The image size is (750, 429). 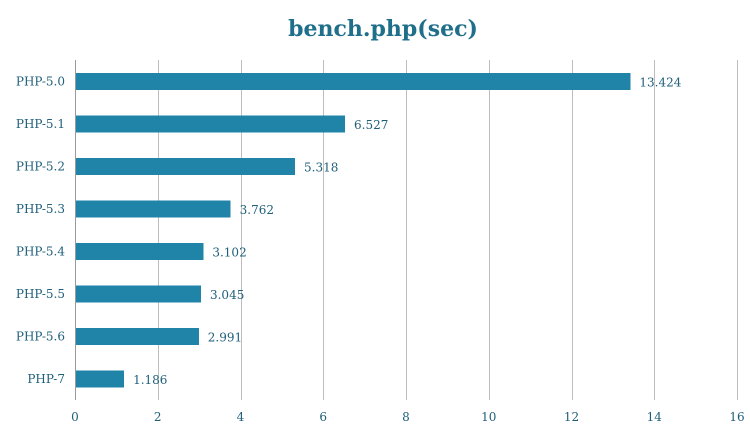 What do you see at coordinates (736, 417) in the screenshot?
I see `x-tick-label-16: 16` at bounding box center [736, 417].